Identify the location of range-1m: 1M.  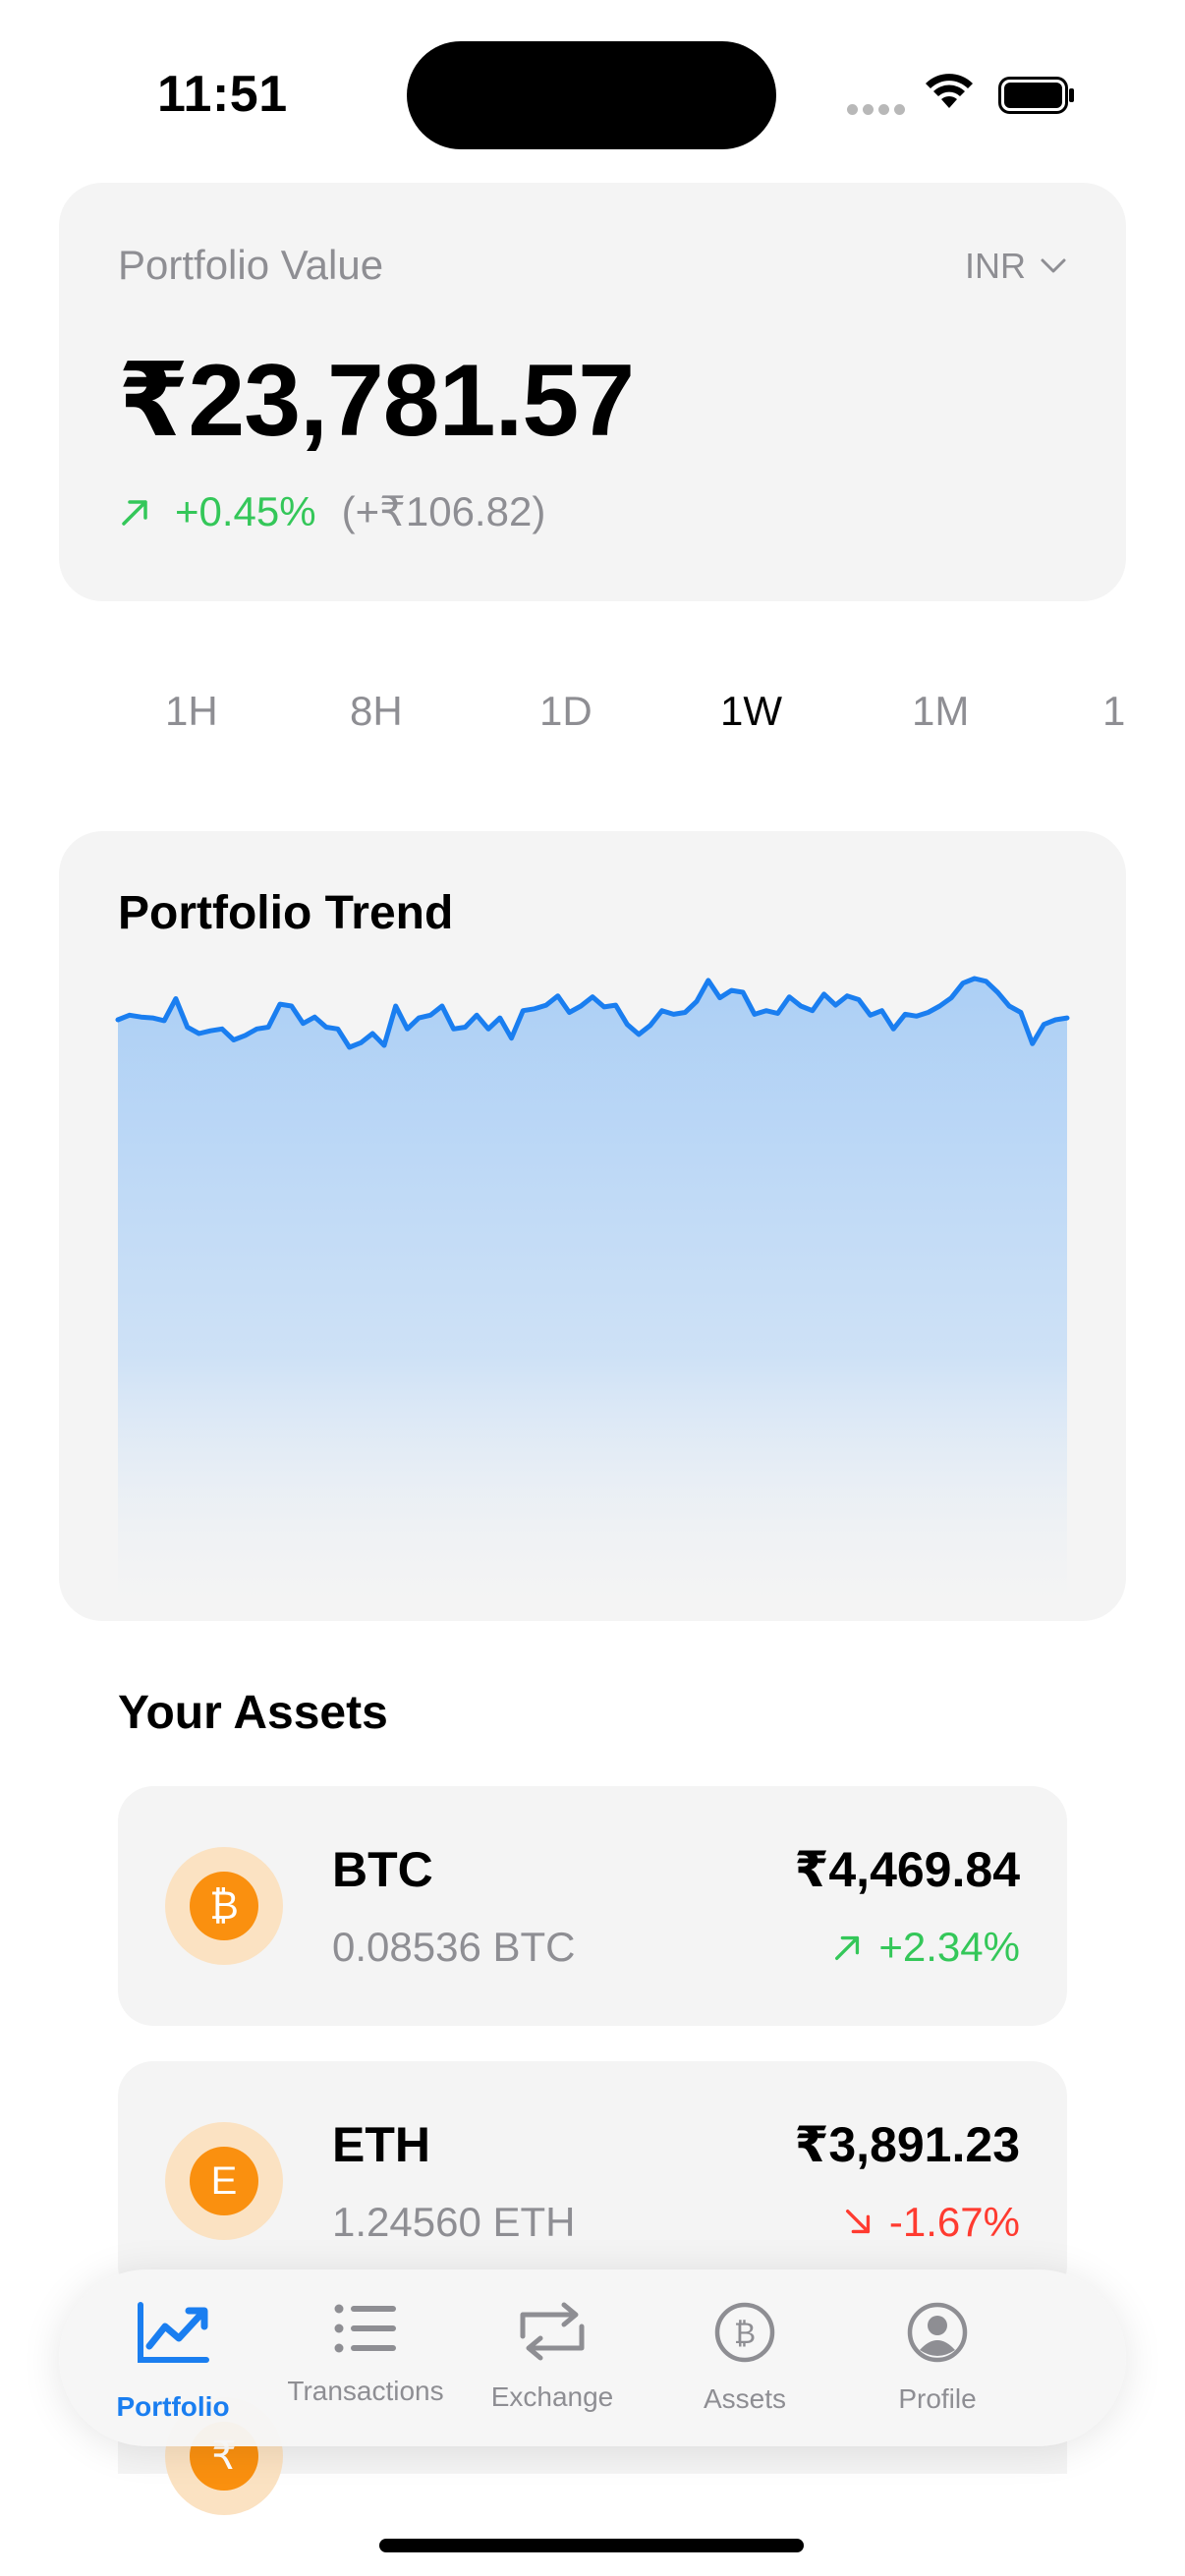
(941, 711).